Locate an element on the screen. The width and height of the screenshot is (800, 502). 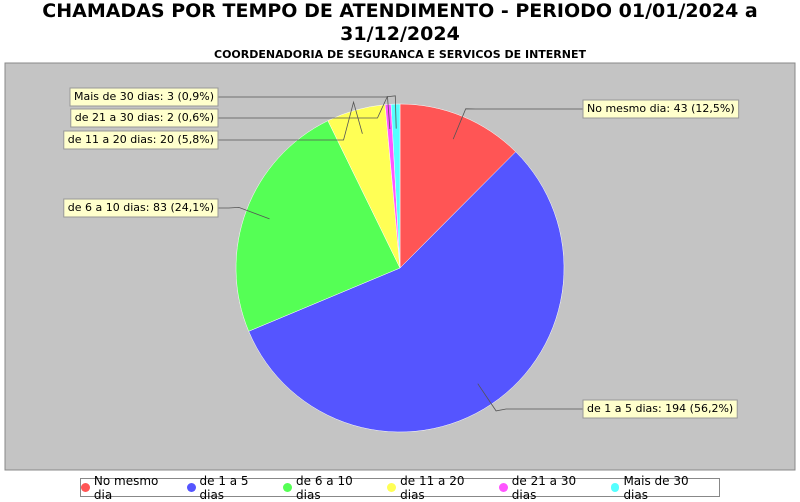
legend-label: Mais de 30 dias is located at coordinates (656, 487).